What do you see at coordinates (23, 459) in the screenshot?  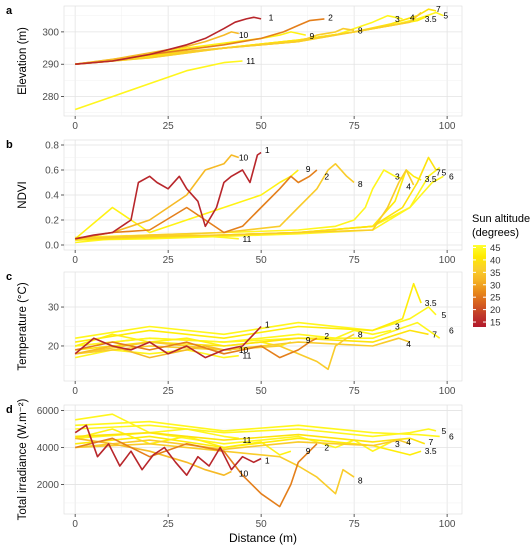 I see `y-axis-title: Total irradiance (W.m⁻²)` at bounding box center [23, 459].